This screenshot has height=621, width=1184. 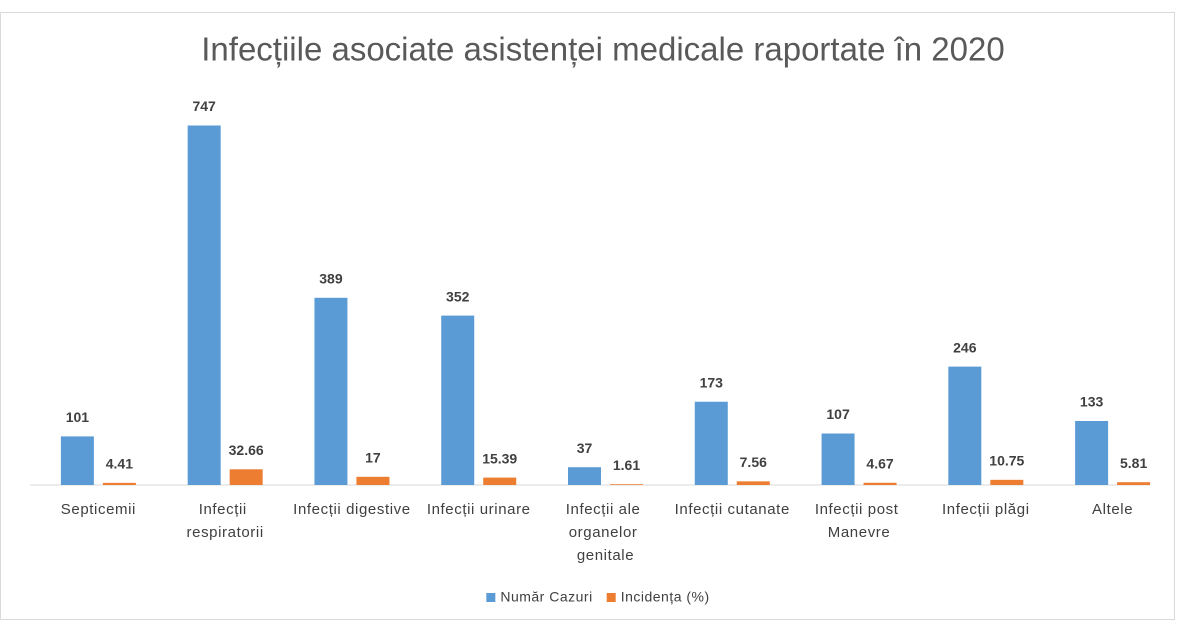 I want to click on data-label: 747, so click(x=204, y=106).